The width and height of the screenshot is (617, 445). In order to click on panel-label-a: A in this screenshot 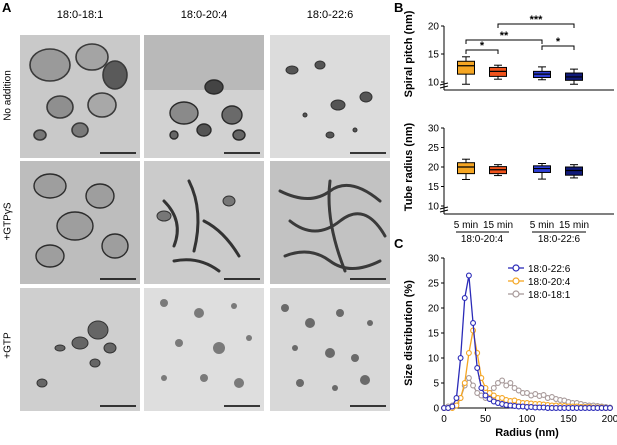, I will do `click(7, 7)`.